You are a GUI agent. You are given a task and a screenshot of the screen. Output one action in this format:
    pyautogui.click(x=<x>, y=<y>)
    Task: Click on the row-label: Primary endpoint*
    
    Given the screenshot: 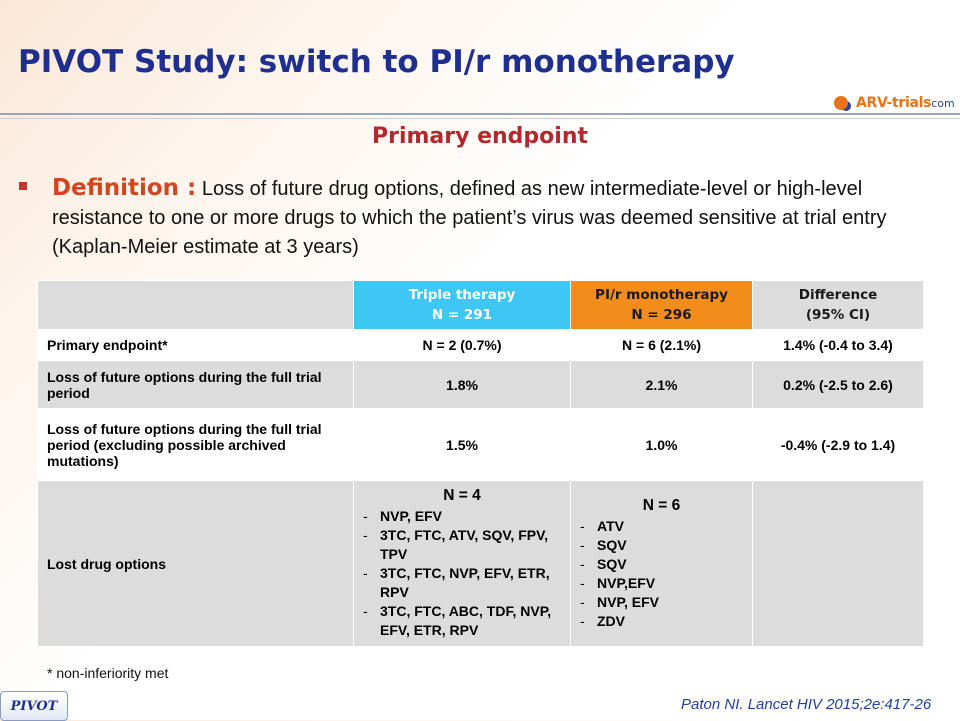 What is the action you would take?
    pyautogui.click(x=195, y=345)
    